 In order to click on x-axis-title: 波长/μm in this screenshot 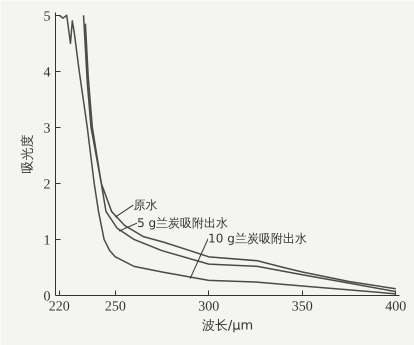, I will do `click(228, 326)`.